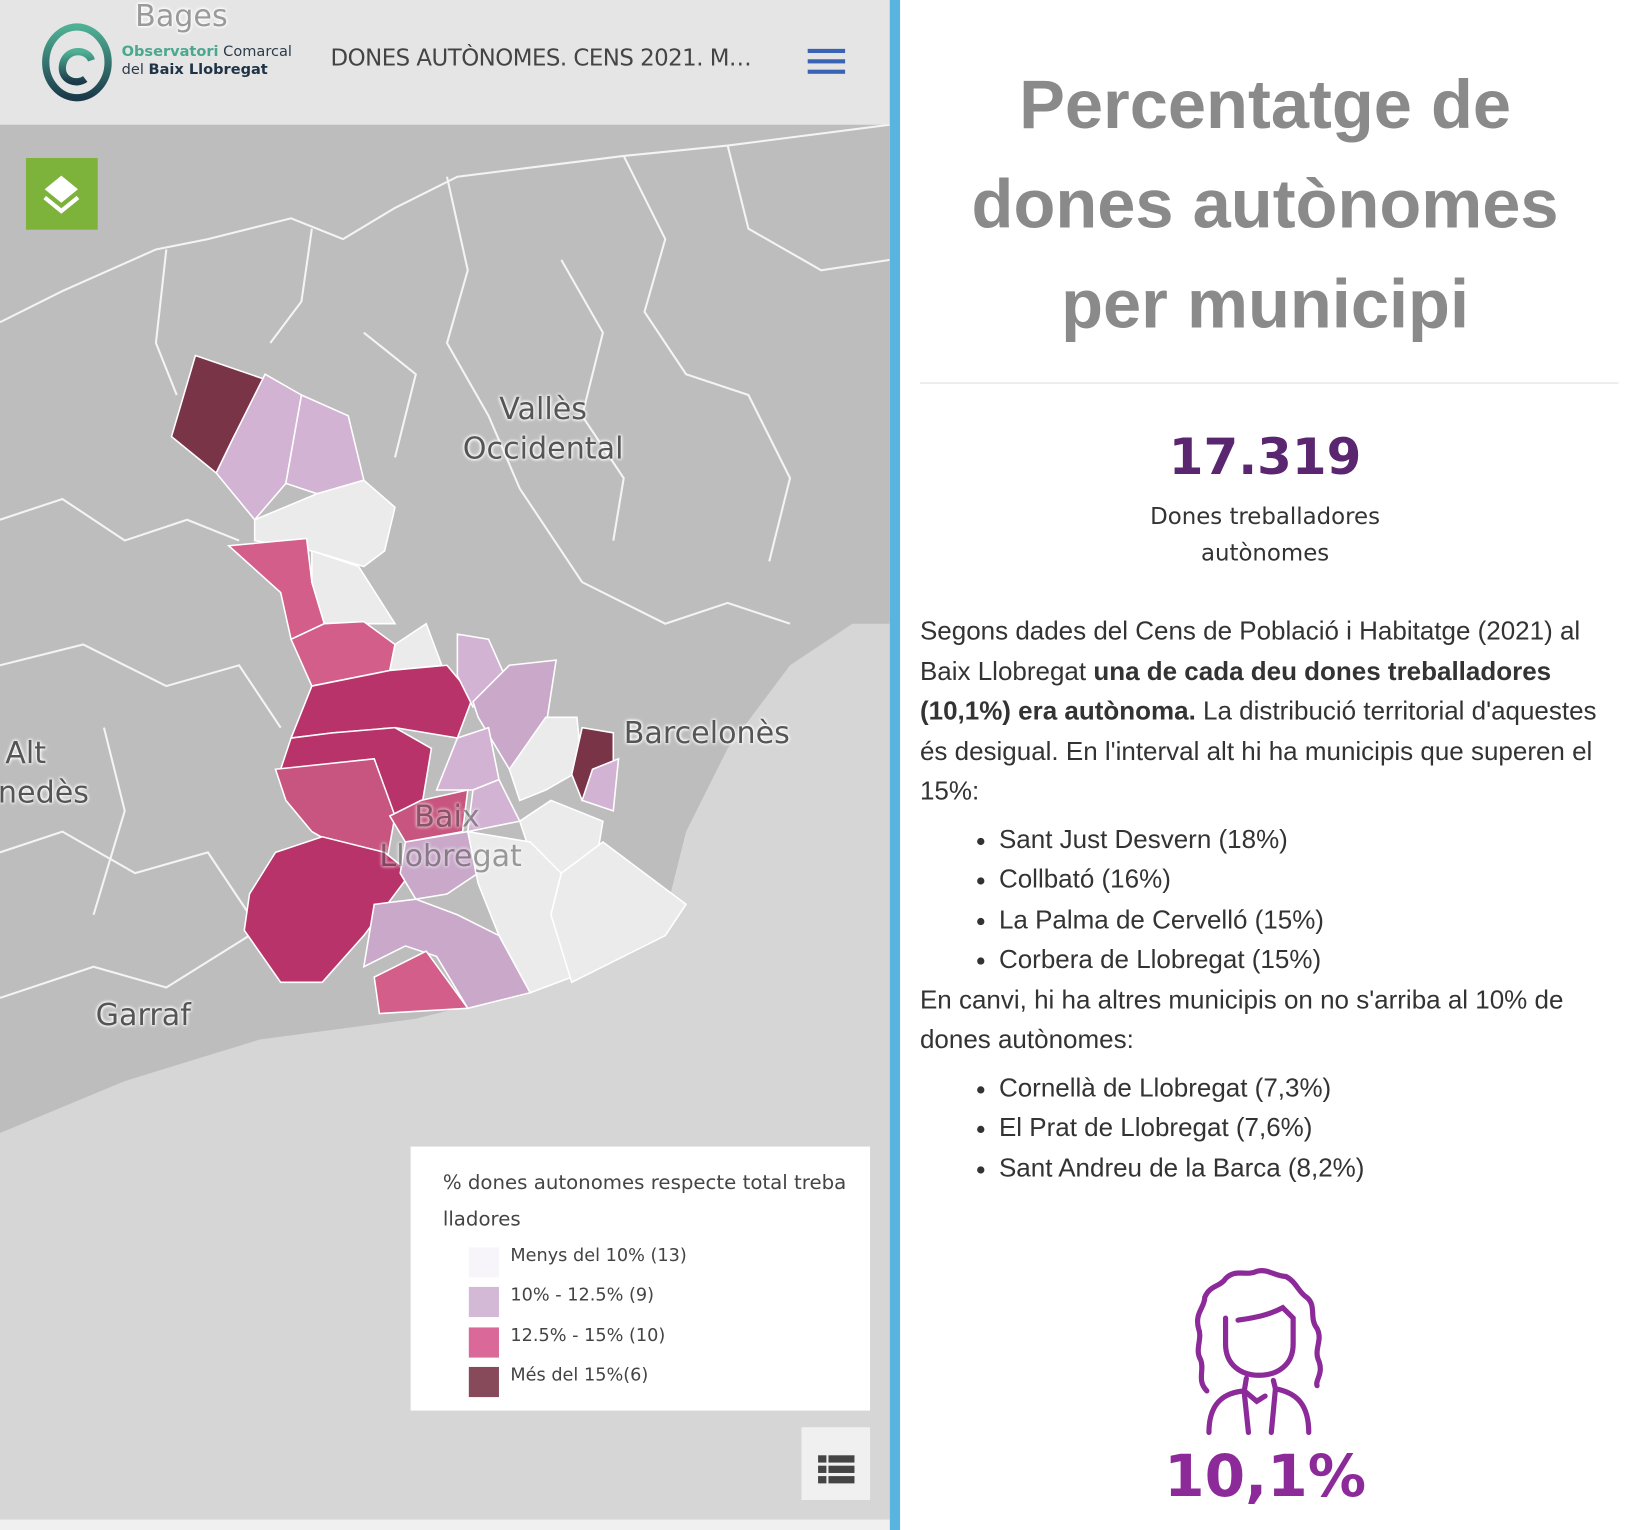 This screenshot has height=1530, width=1630. Describe the element at coordinates (588, 1336) in the screenshot. I see `legend-label: 12.5% - 15% (10)` at that location.